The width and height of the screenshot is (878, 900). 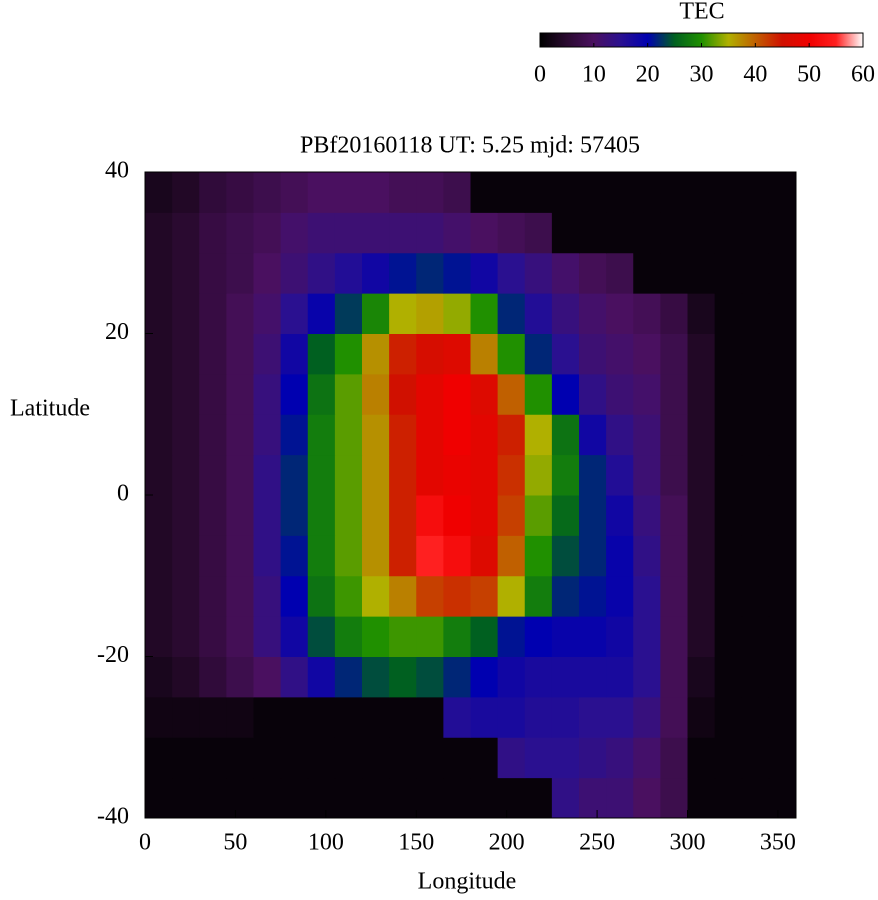 What do you see at coordinates (117, 171) in the screenshot?
I see `y-tick-label: 40` at bounding box center [117, 171].